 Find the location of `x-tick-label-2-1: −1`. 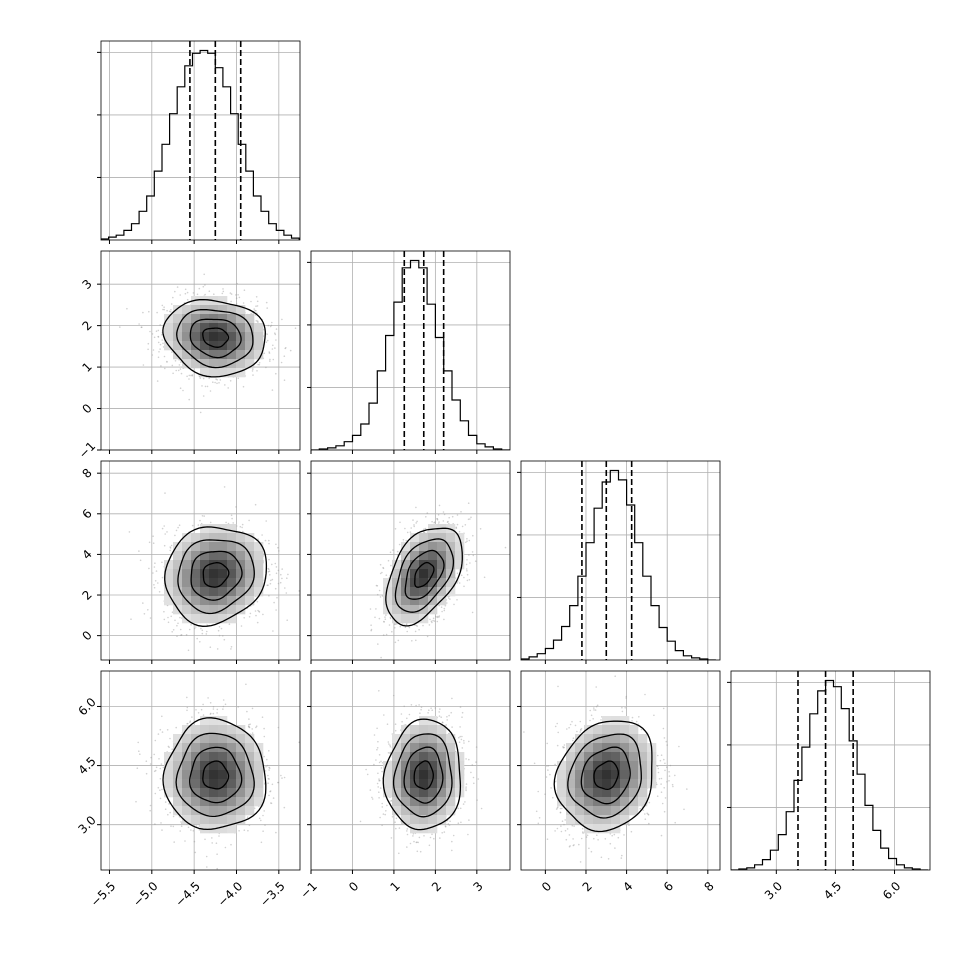

x-tick-label-2-1: −1 is located at coordinates (308, 890).